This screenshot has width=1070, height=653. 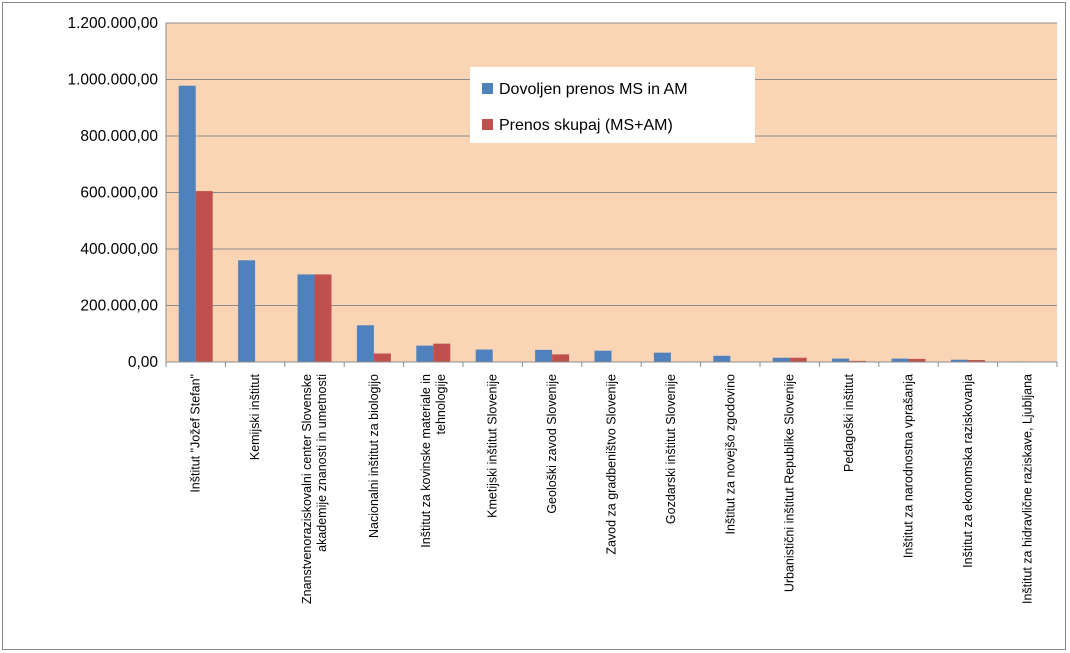 What do you see at coordinates (968, 471) in the screenshot?
I see `x-tick-label: Inštitut za ekonomska raziskovanja` at bounding box center [968, 471].